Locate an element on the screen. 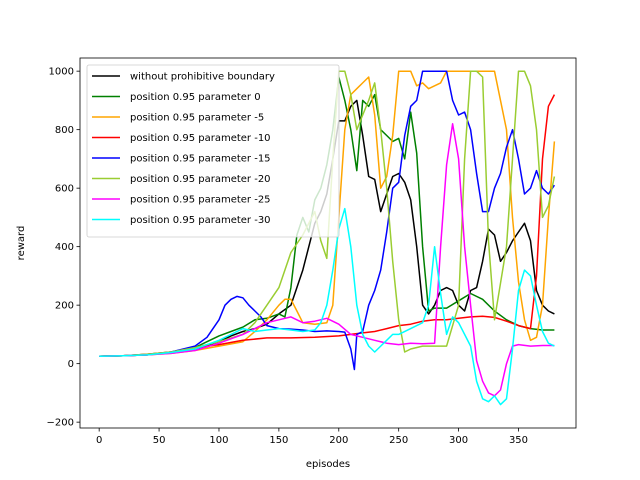 Image resolution: width=640 pixels, height=480 pixels. legend-entry-7: position 0.95 parameter -25 is located at coordinates (200, 200).